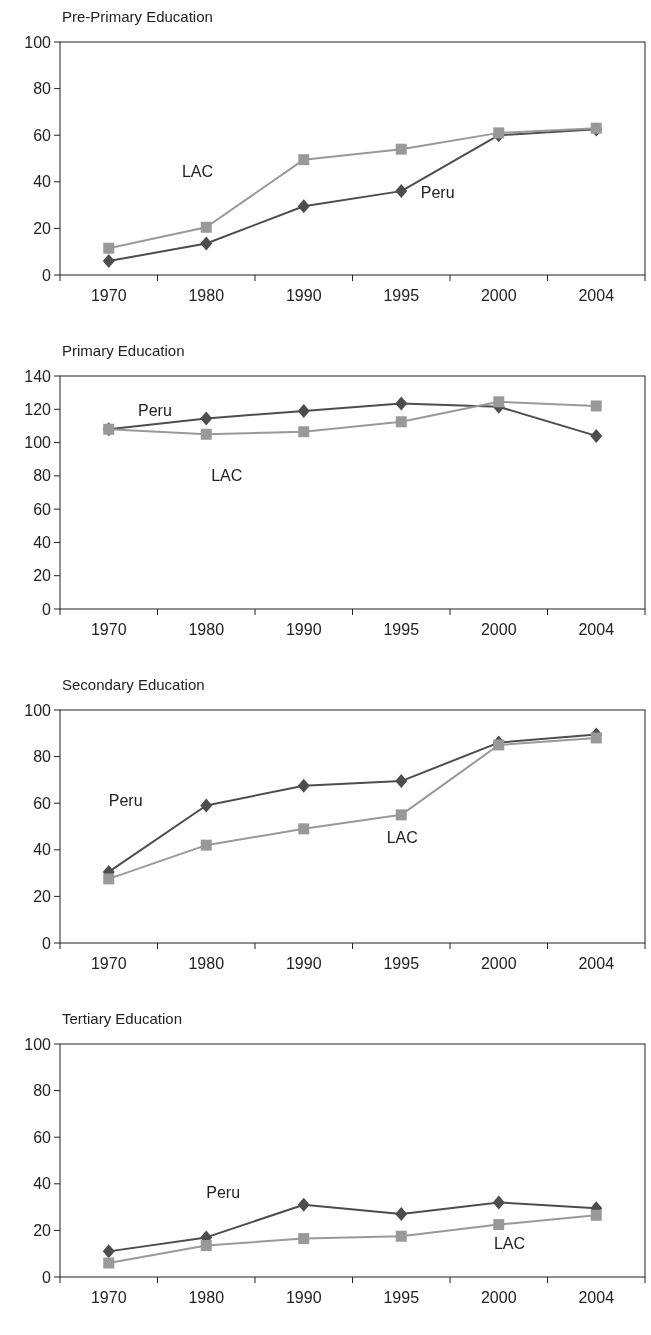  I want to click on y-tick-label: 140, so click(38, 376).